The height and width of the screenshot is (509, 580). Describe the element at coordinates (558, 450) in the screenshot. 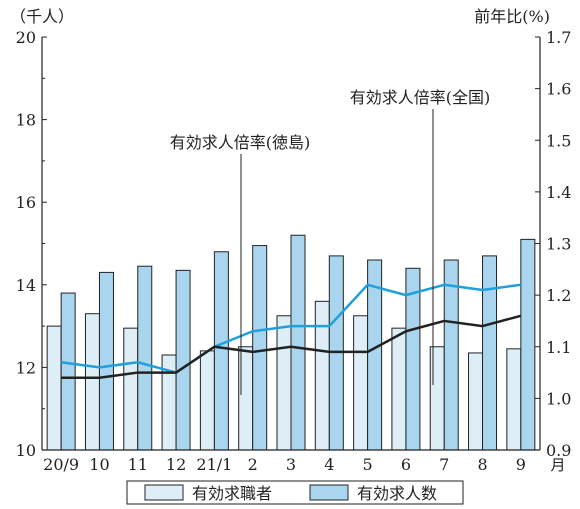

I see `right-tick-label: 0.9` at that location.